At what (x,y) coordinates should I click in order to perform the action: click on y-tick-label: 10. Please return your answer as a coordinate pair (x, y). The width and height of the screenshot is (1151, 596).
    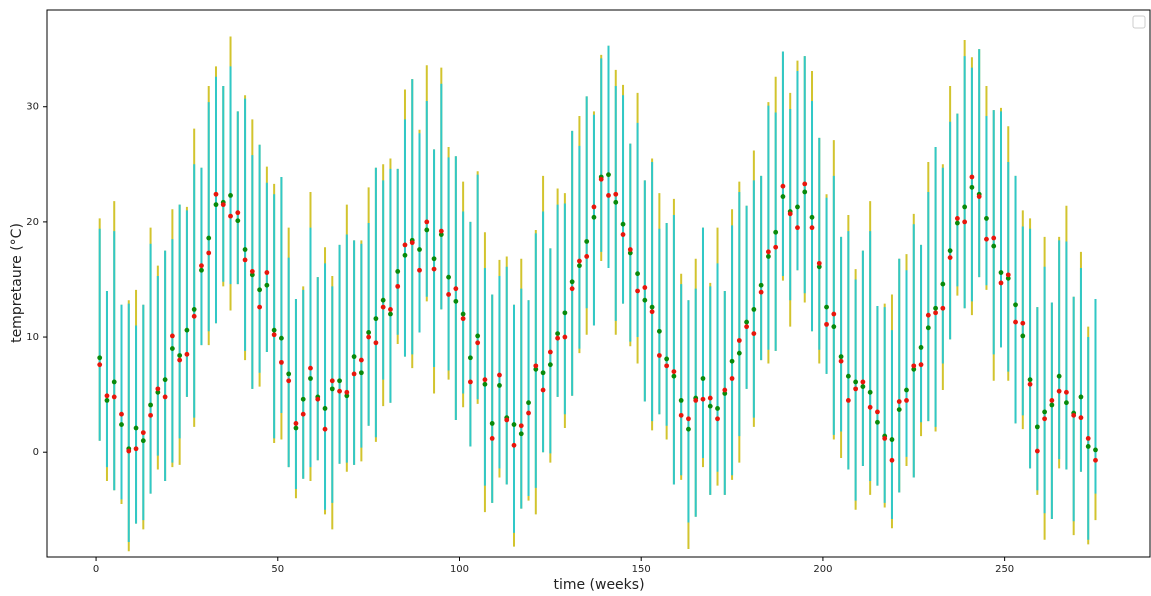
    Looking at the image, I should click on (32, 337).